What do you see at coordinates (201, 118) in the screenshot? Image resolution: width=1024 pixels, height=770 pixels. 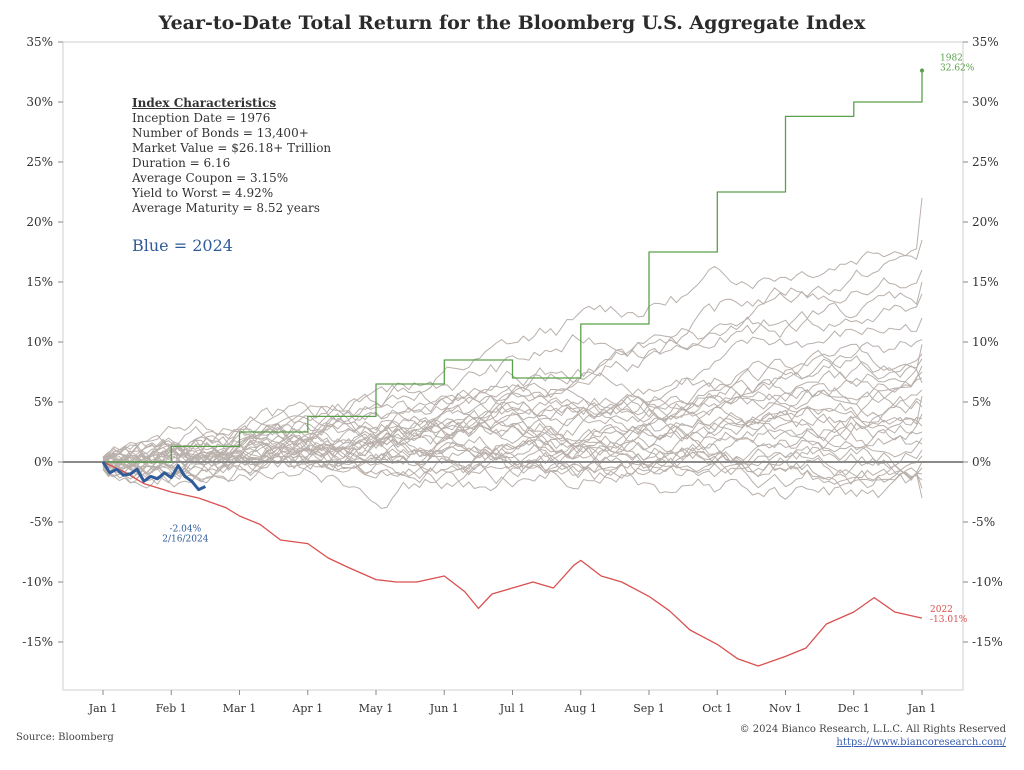 I see `characteristics-line: Inception Date = 1976` at bounding box center [201, 118].